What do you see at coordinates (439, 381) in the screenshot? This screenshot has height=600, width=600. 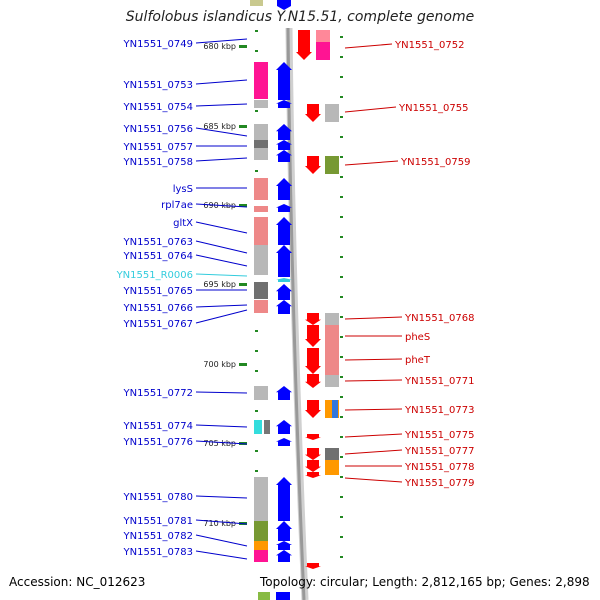 I see `right-gene-label: YN1551_0771` at bounding box center [439, 381].